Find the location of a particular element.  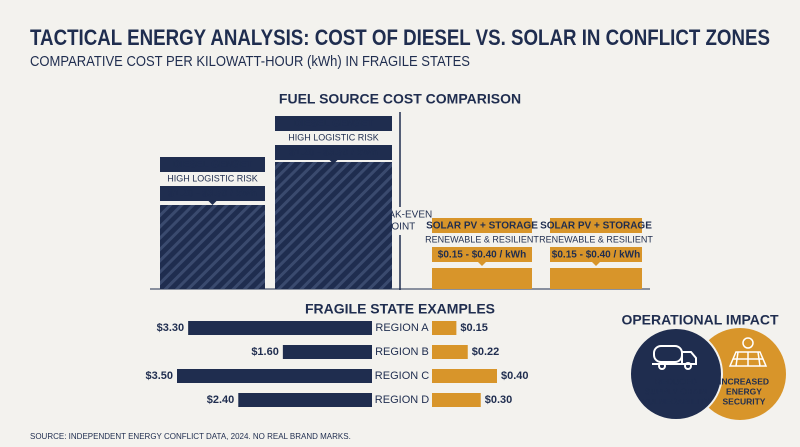

impact-label: INCREASED is located at coordinates (744, 381).